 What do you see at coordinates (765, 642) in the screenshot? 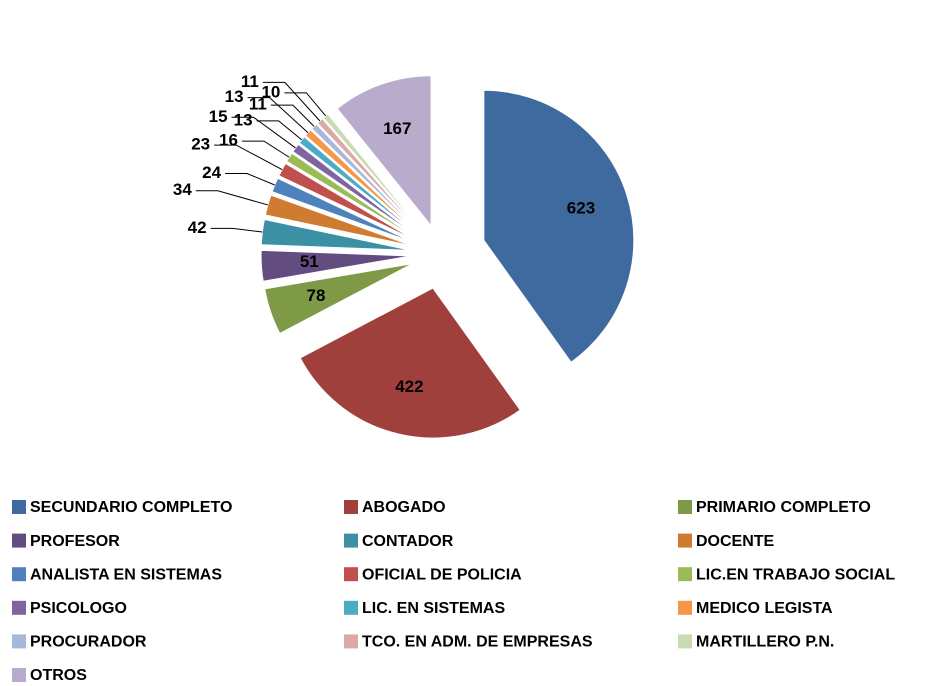
I see `legend-label: MARTILLERO P.N.` at bounding box center [765, 642].